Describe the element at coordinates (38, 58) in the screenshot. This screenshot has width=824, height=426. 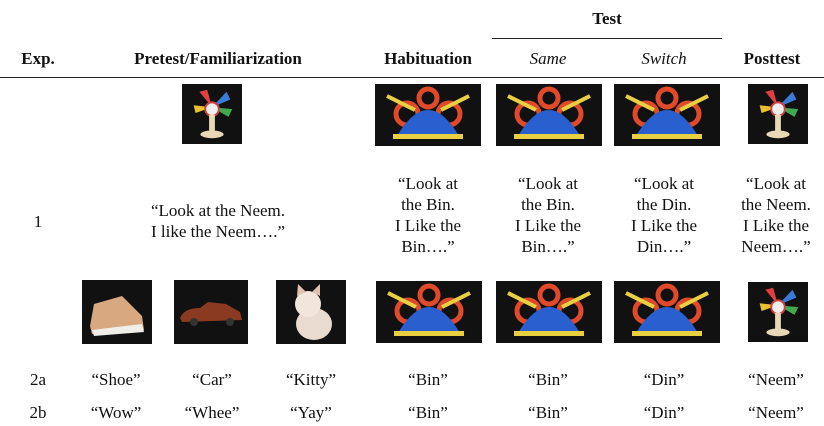
I see `column-header: Exp.` at that location.